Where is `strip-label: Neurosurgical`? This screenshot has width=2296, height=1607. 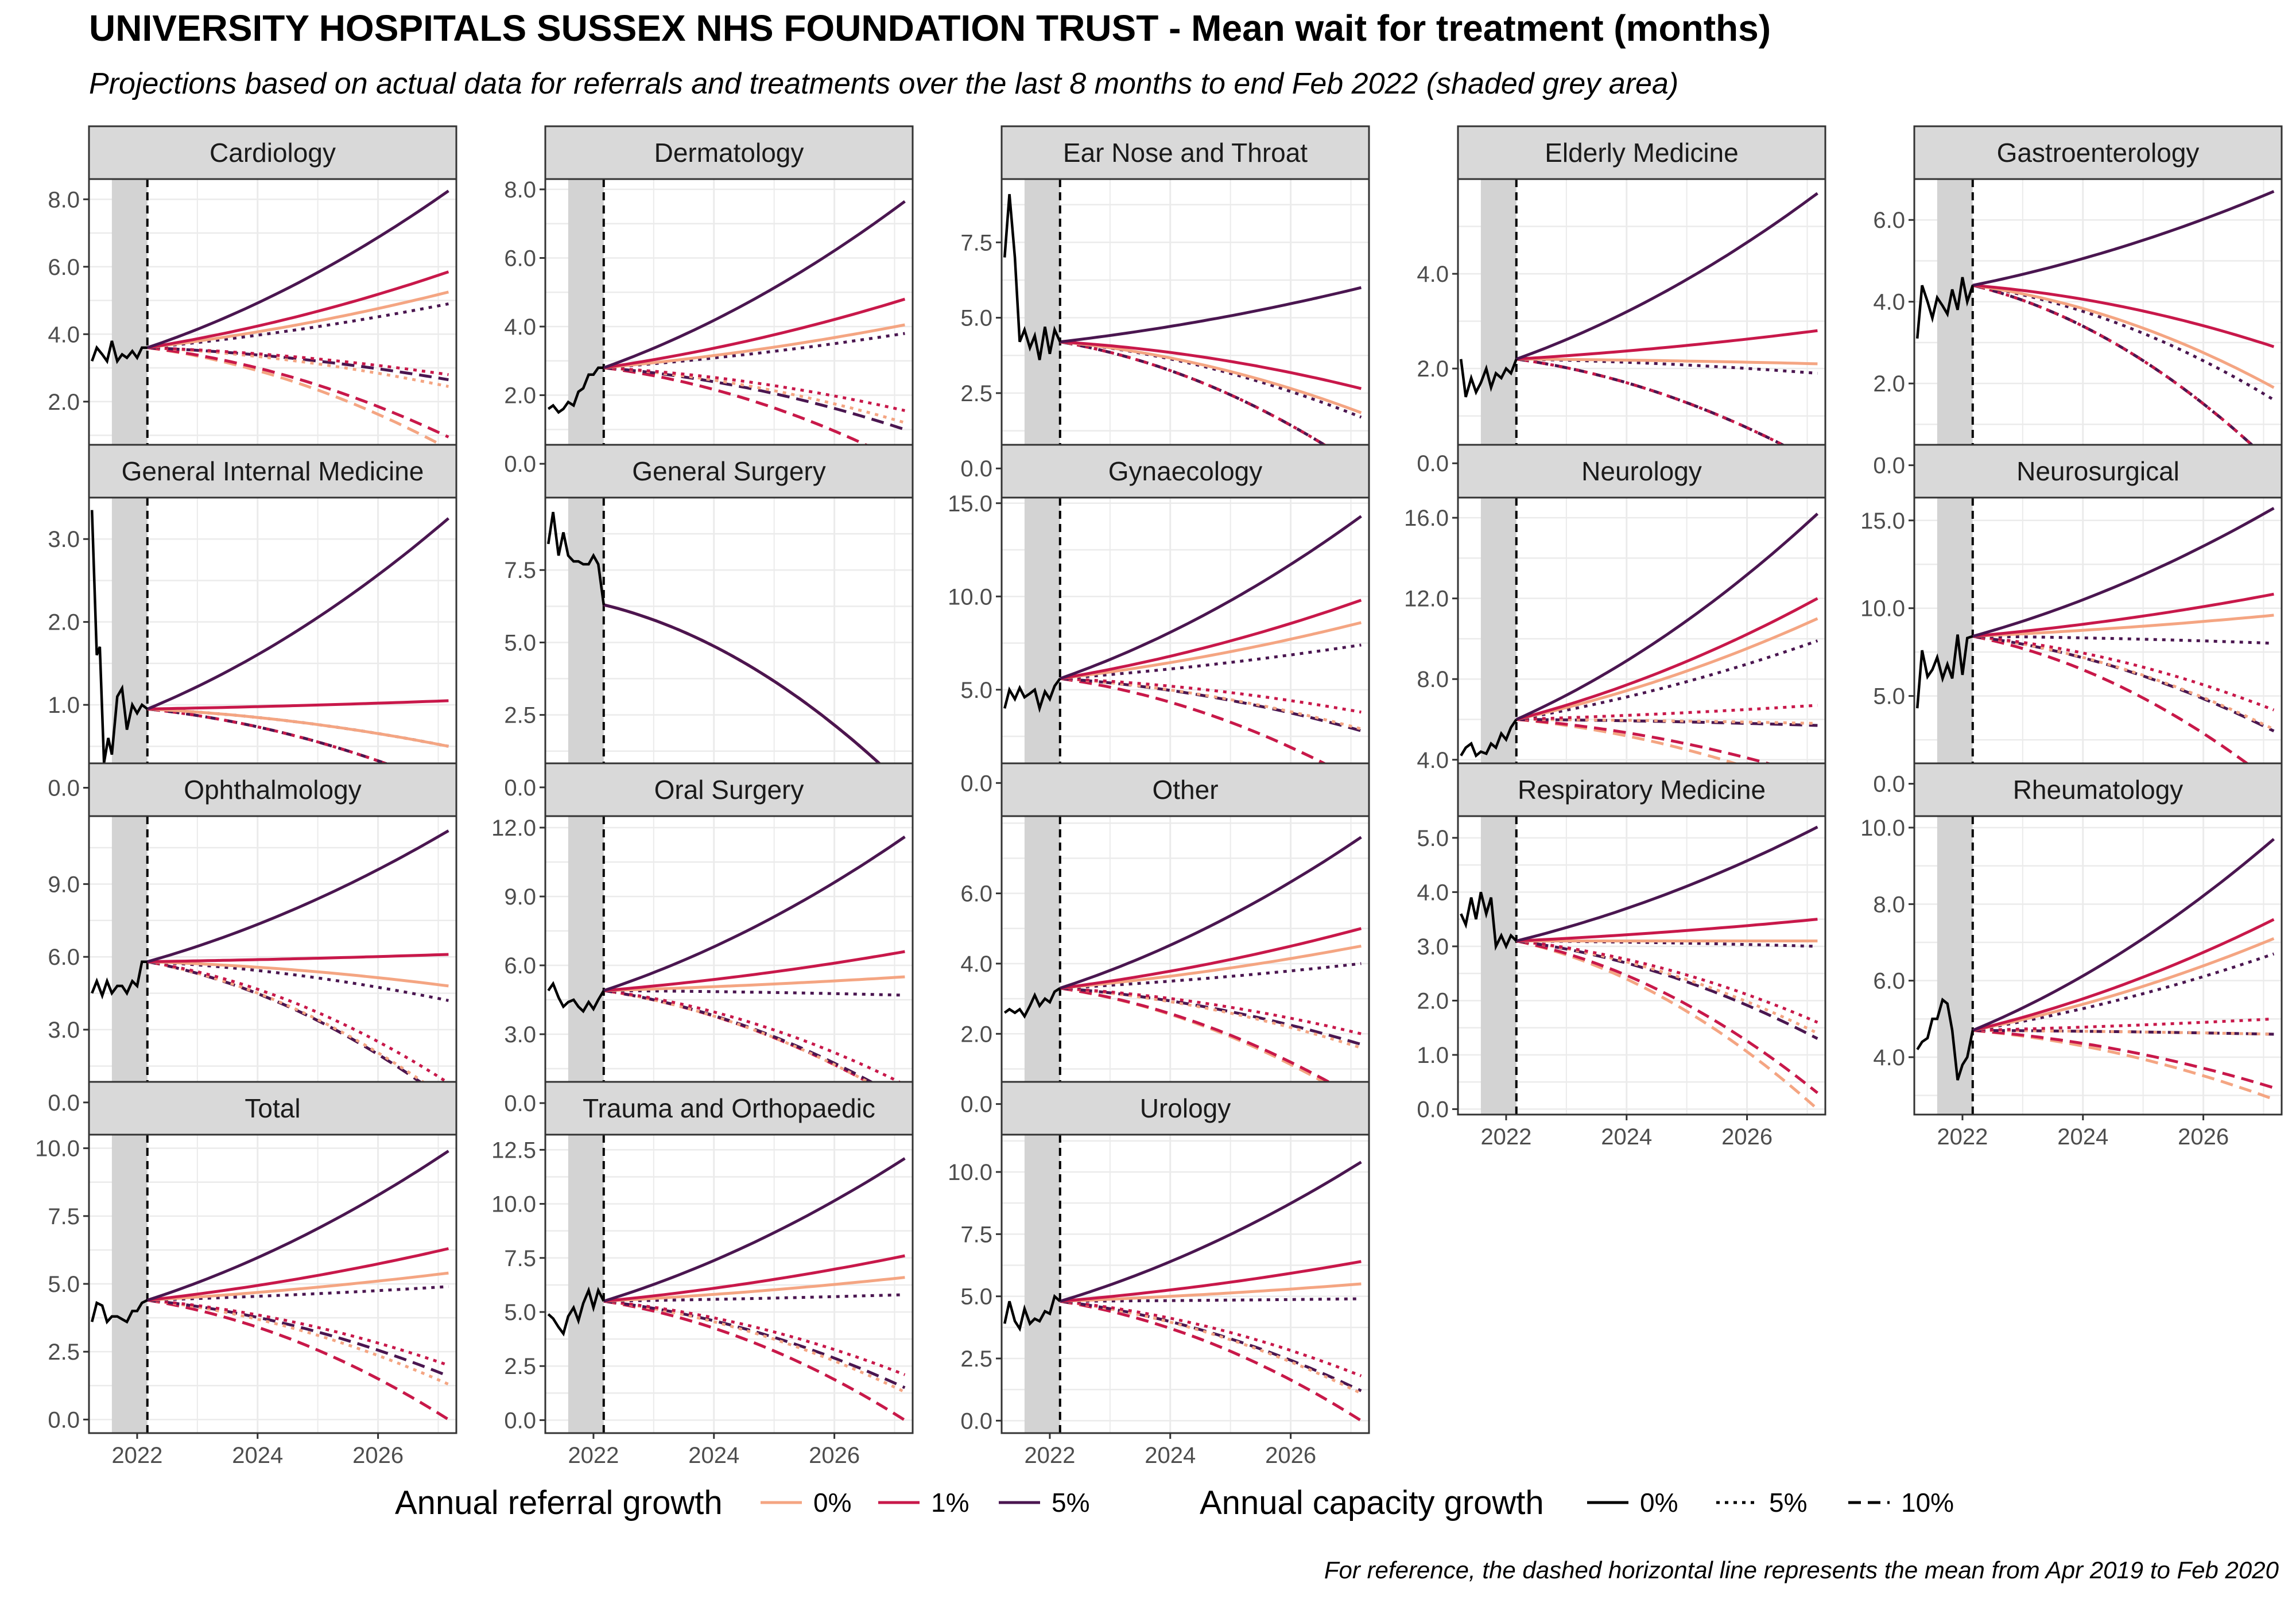 strip-label: Neurosurgical is located at coordinates (2097, 471).